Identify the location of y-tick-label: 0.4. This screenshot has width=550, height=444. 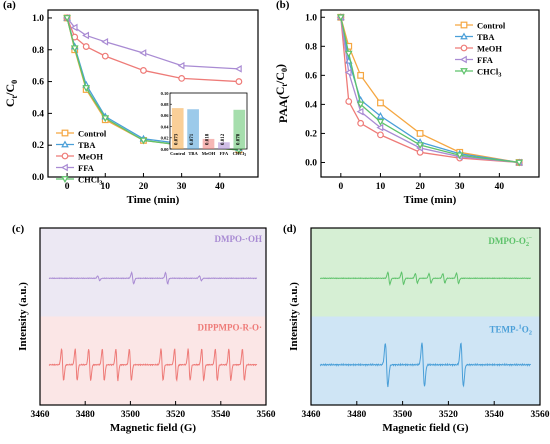
(38, 114).